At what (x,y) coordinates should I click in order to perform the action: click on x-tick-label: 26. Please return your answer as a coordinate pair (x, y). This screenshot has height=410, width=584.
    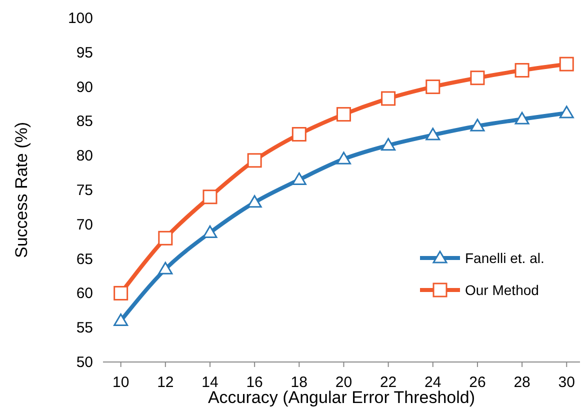
    Looking at the image, I should click on (477, 382).